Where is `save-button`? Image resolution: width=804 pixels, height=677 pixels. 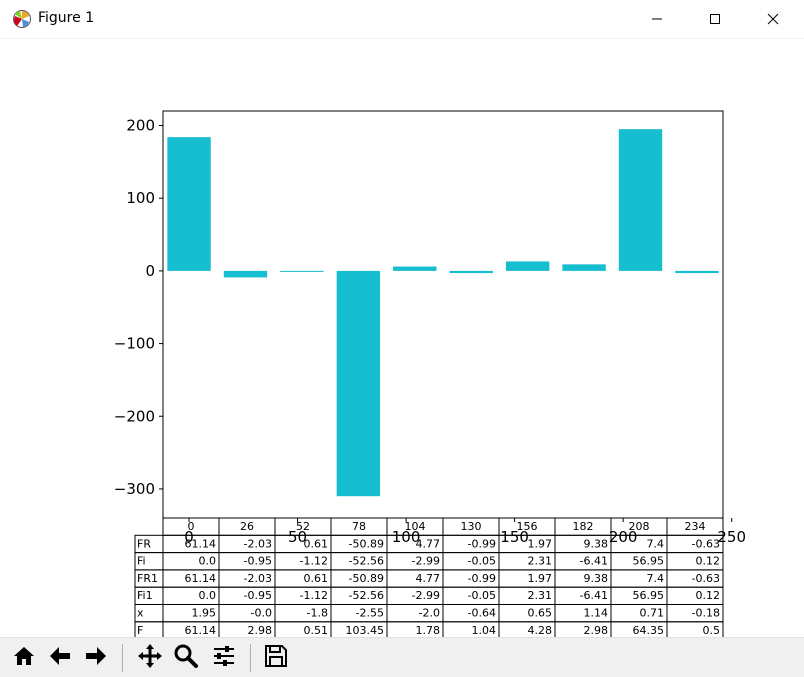
save-button is located at coordinates (276, 658).